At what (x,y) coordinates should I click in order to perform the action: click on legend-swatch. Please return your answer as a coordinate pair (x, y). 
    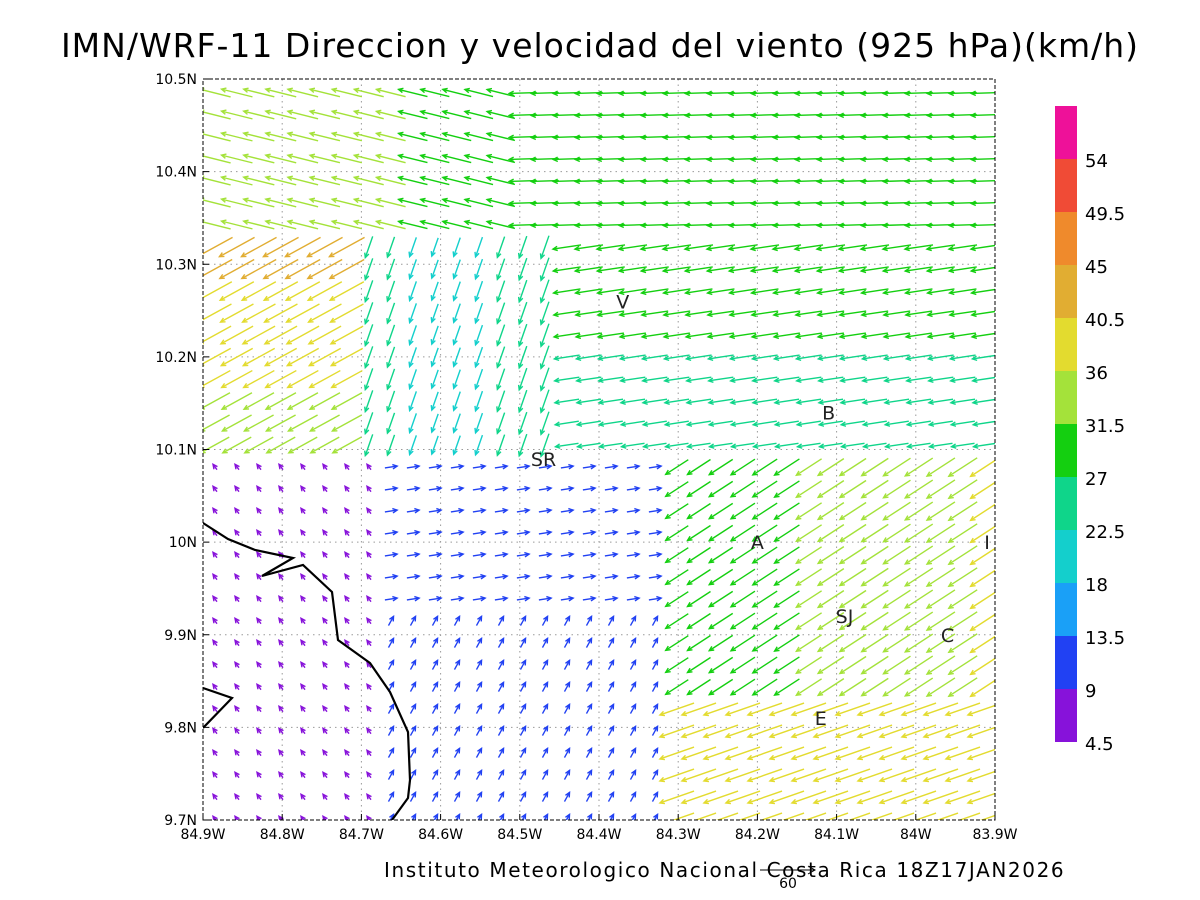
    Looking at the image, I should click on (1066, 185).